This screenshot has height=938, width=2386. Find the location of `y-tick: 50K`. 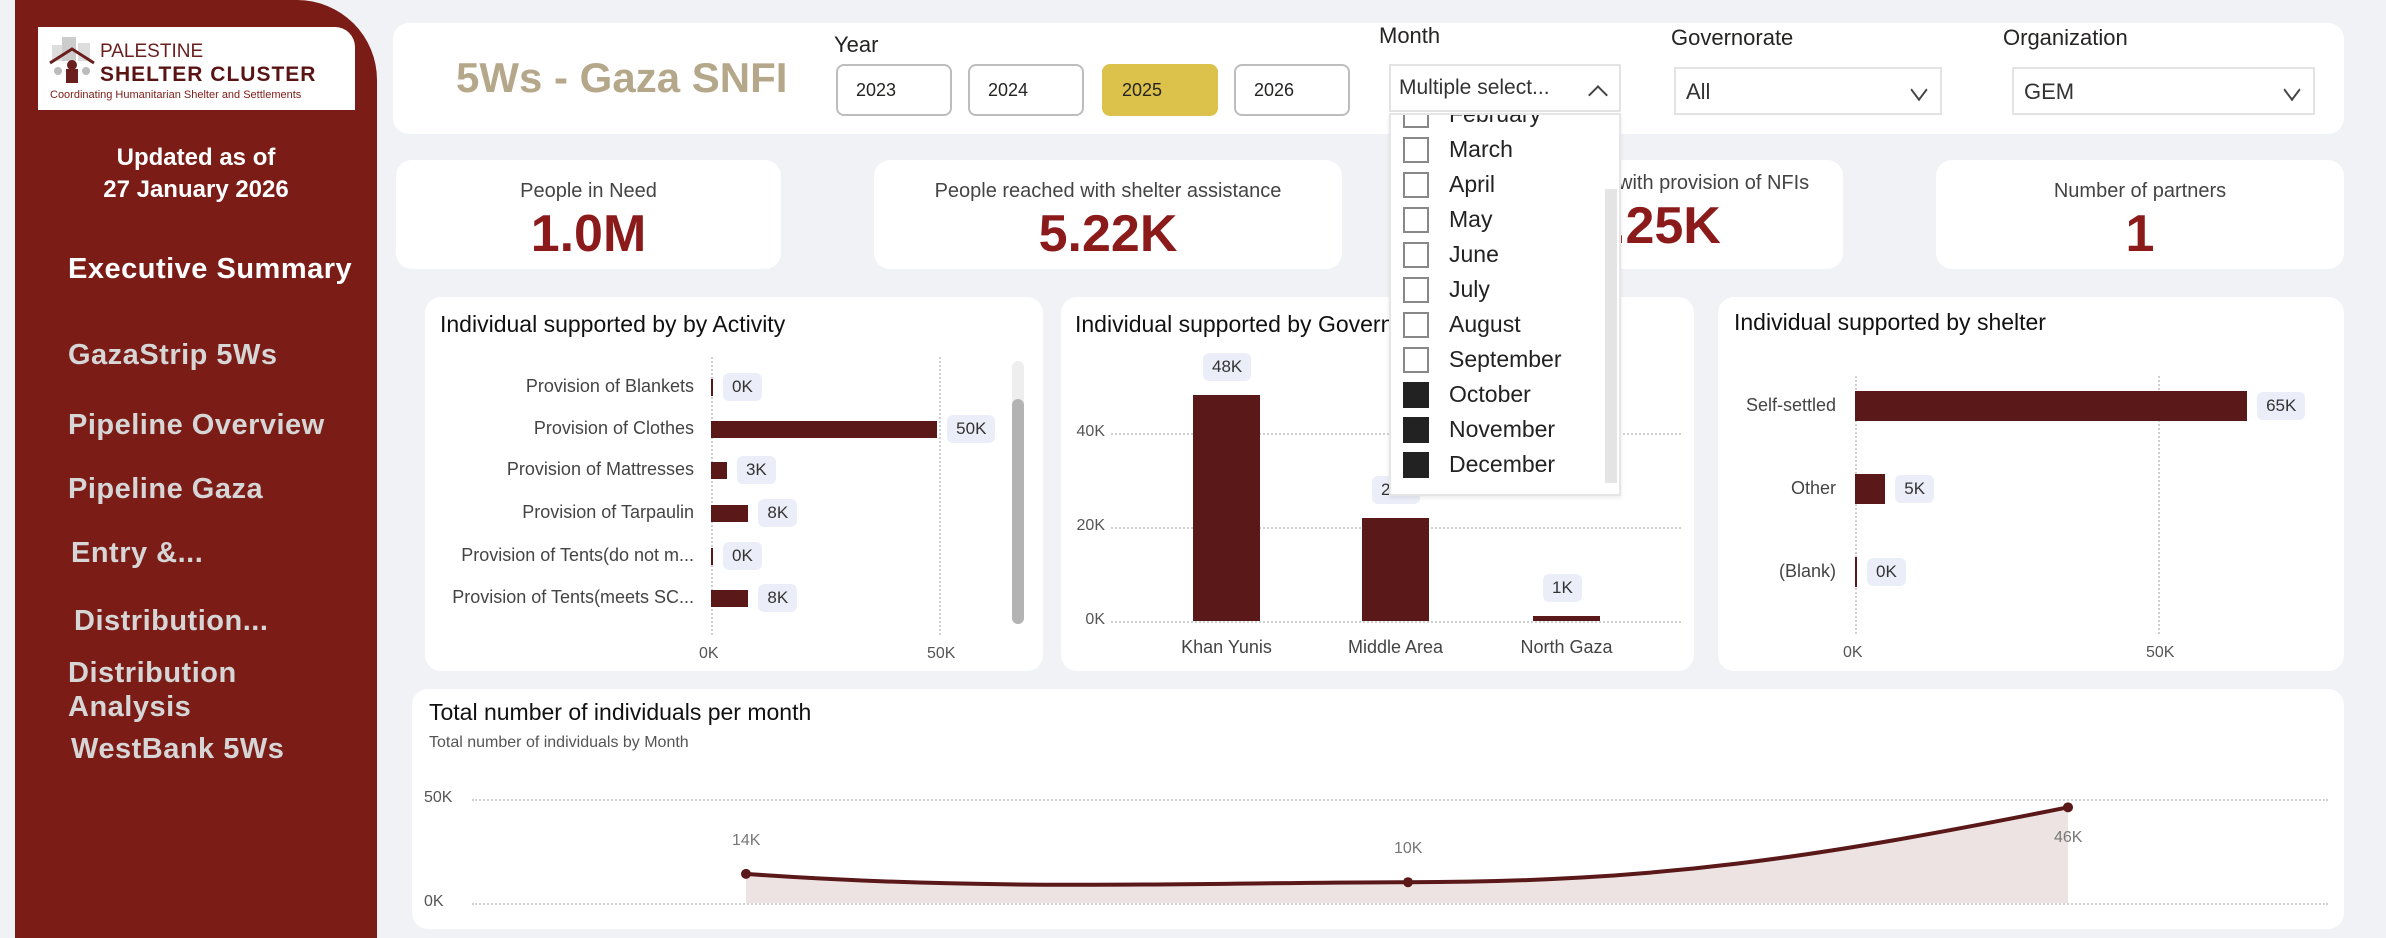

y-tick: 50K is located at coordinates (438, 797).